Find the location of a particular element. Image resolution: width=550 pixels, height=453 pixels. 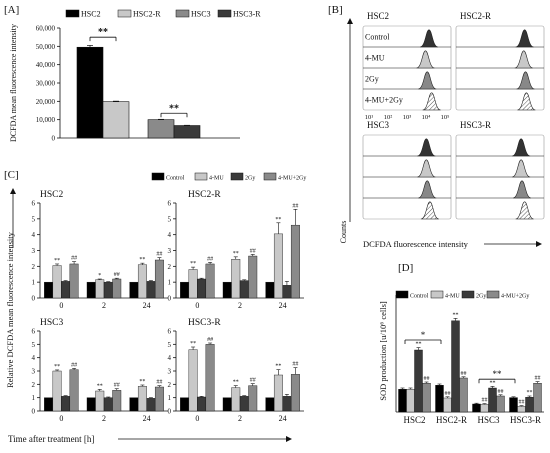

a-y-tick-label: 10,000 is located at coordinates (46, 120).